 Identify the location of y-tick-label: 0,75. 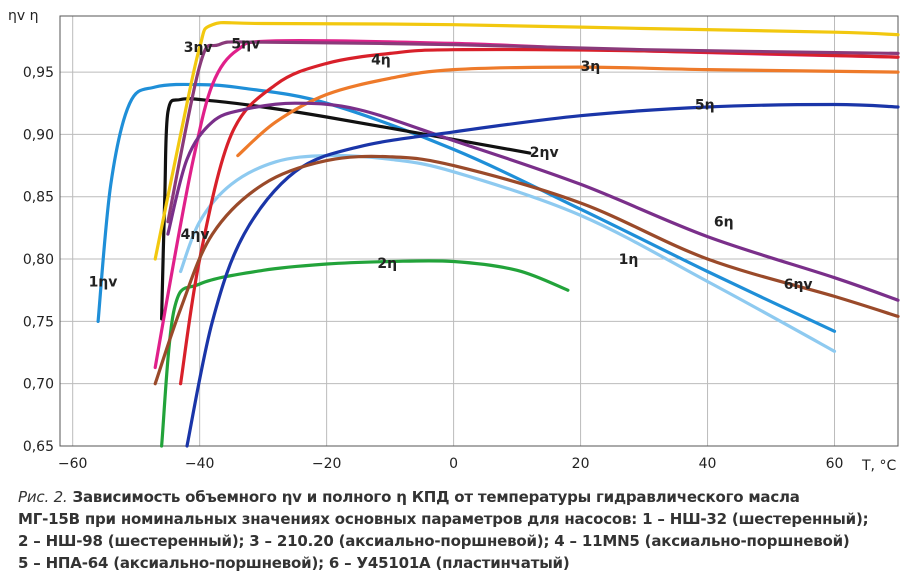
(38, 322).